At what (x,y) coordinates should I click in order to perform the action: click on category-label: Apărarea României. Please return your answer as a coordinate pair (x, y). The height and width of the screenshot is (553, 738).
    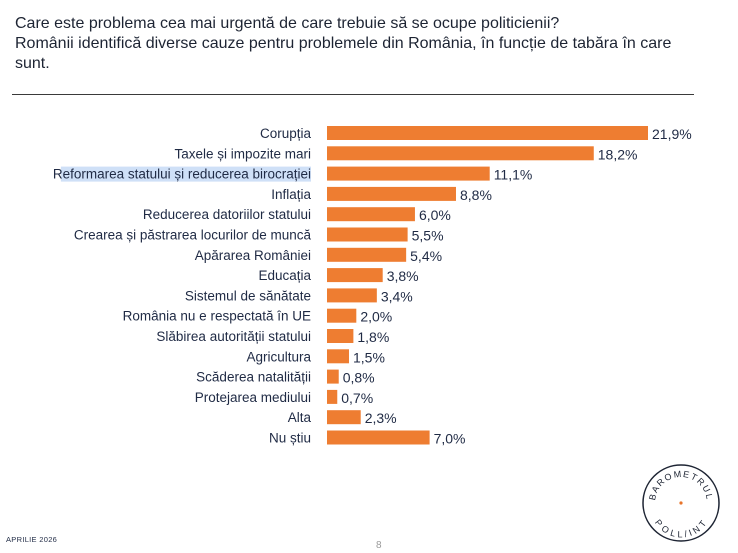
    Looking at the image, I should click on (253, 255).